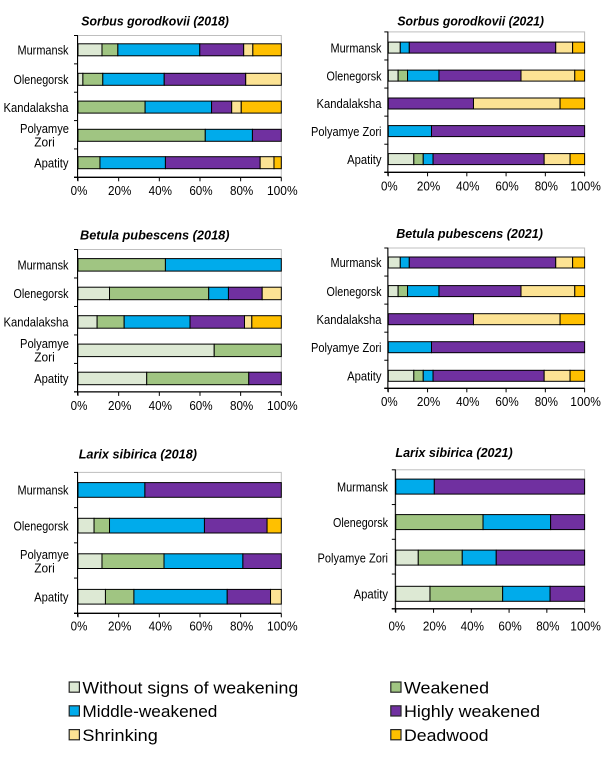 This screenshot has width=602, height=761. What do you see at coordinates (446, 735) in the screenshot?
I see `svg-text: Deadwood` at bounding box center [446, 735].